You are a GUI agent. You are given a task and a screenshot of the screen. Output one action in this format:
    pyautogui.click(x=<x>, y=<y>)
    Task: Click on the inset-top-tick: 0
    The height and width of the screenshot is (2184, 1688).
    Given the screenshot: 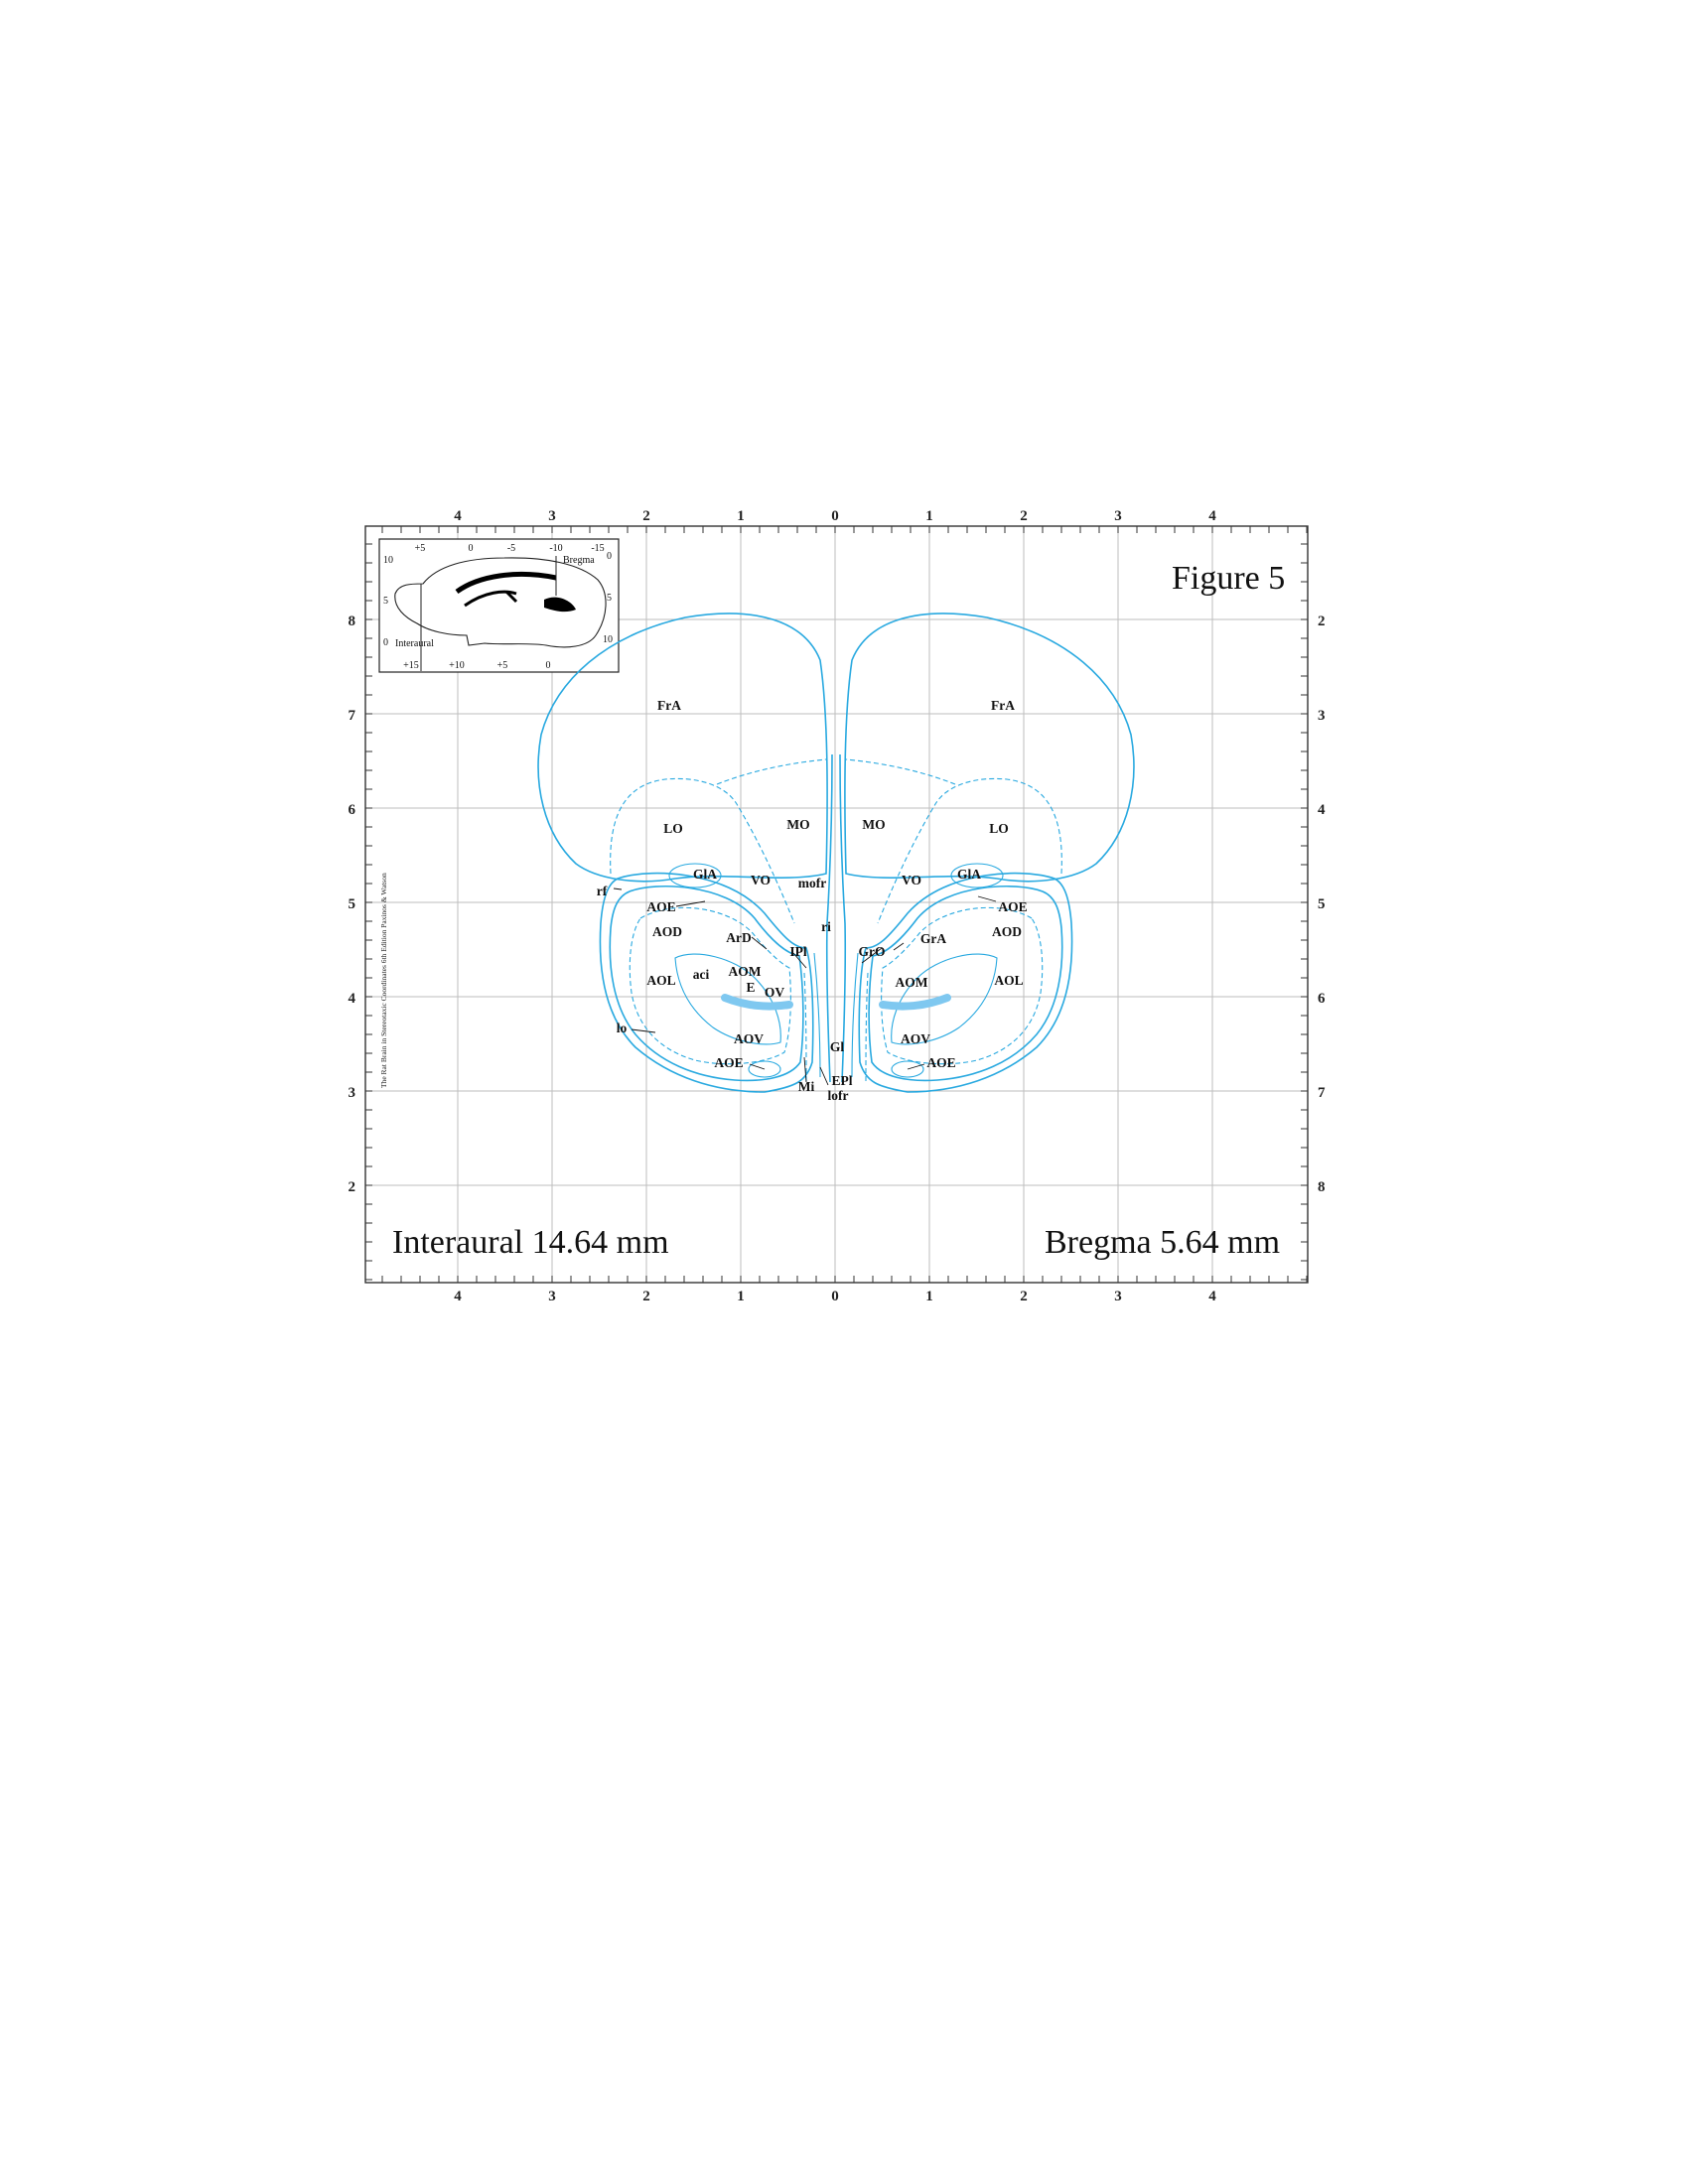 What is the action you would take?
    pyautogui.click(x=471, y=548)
    